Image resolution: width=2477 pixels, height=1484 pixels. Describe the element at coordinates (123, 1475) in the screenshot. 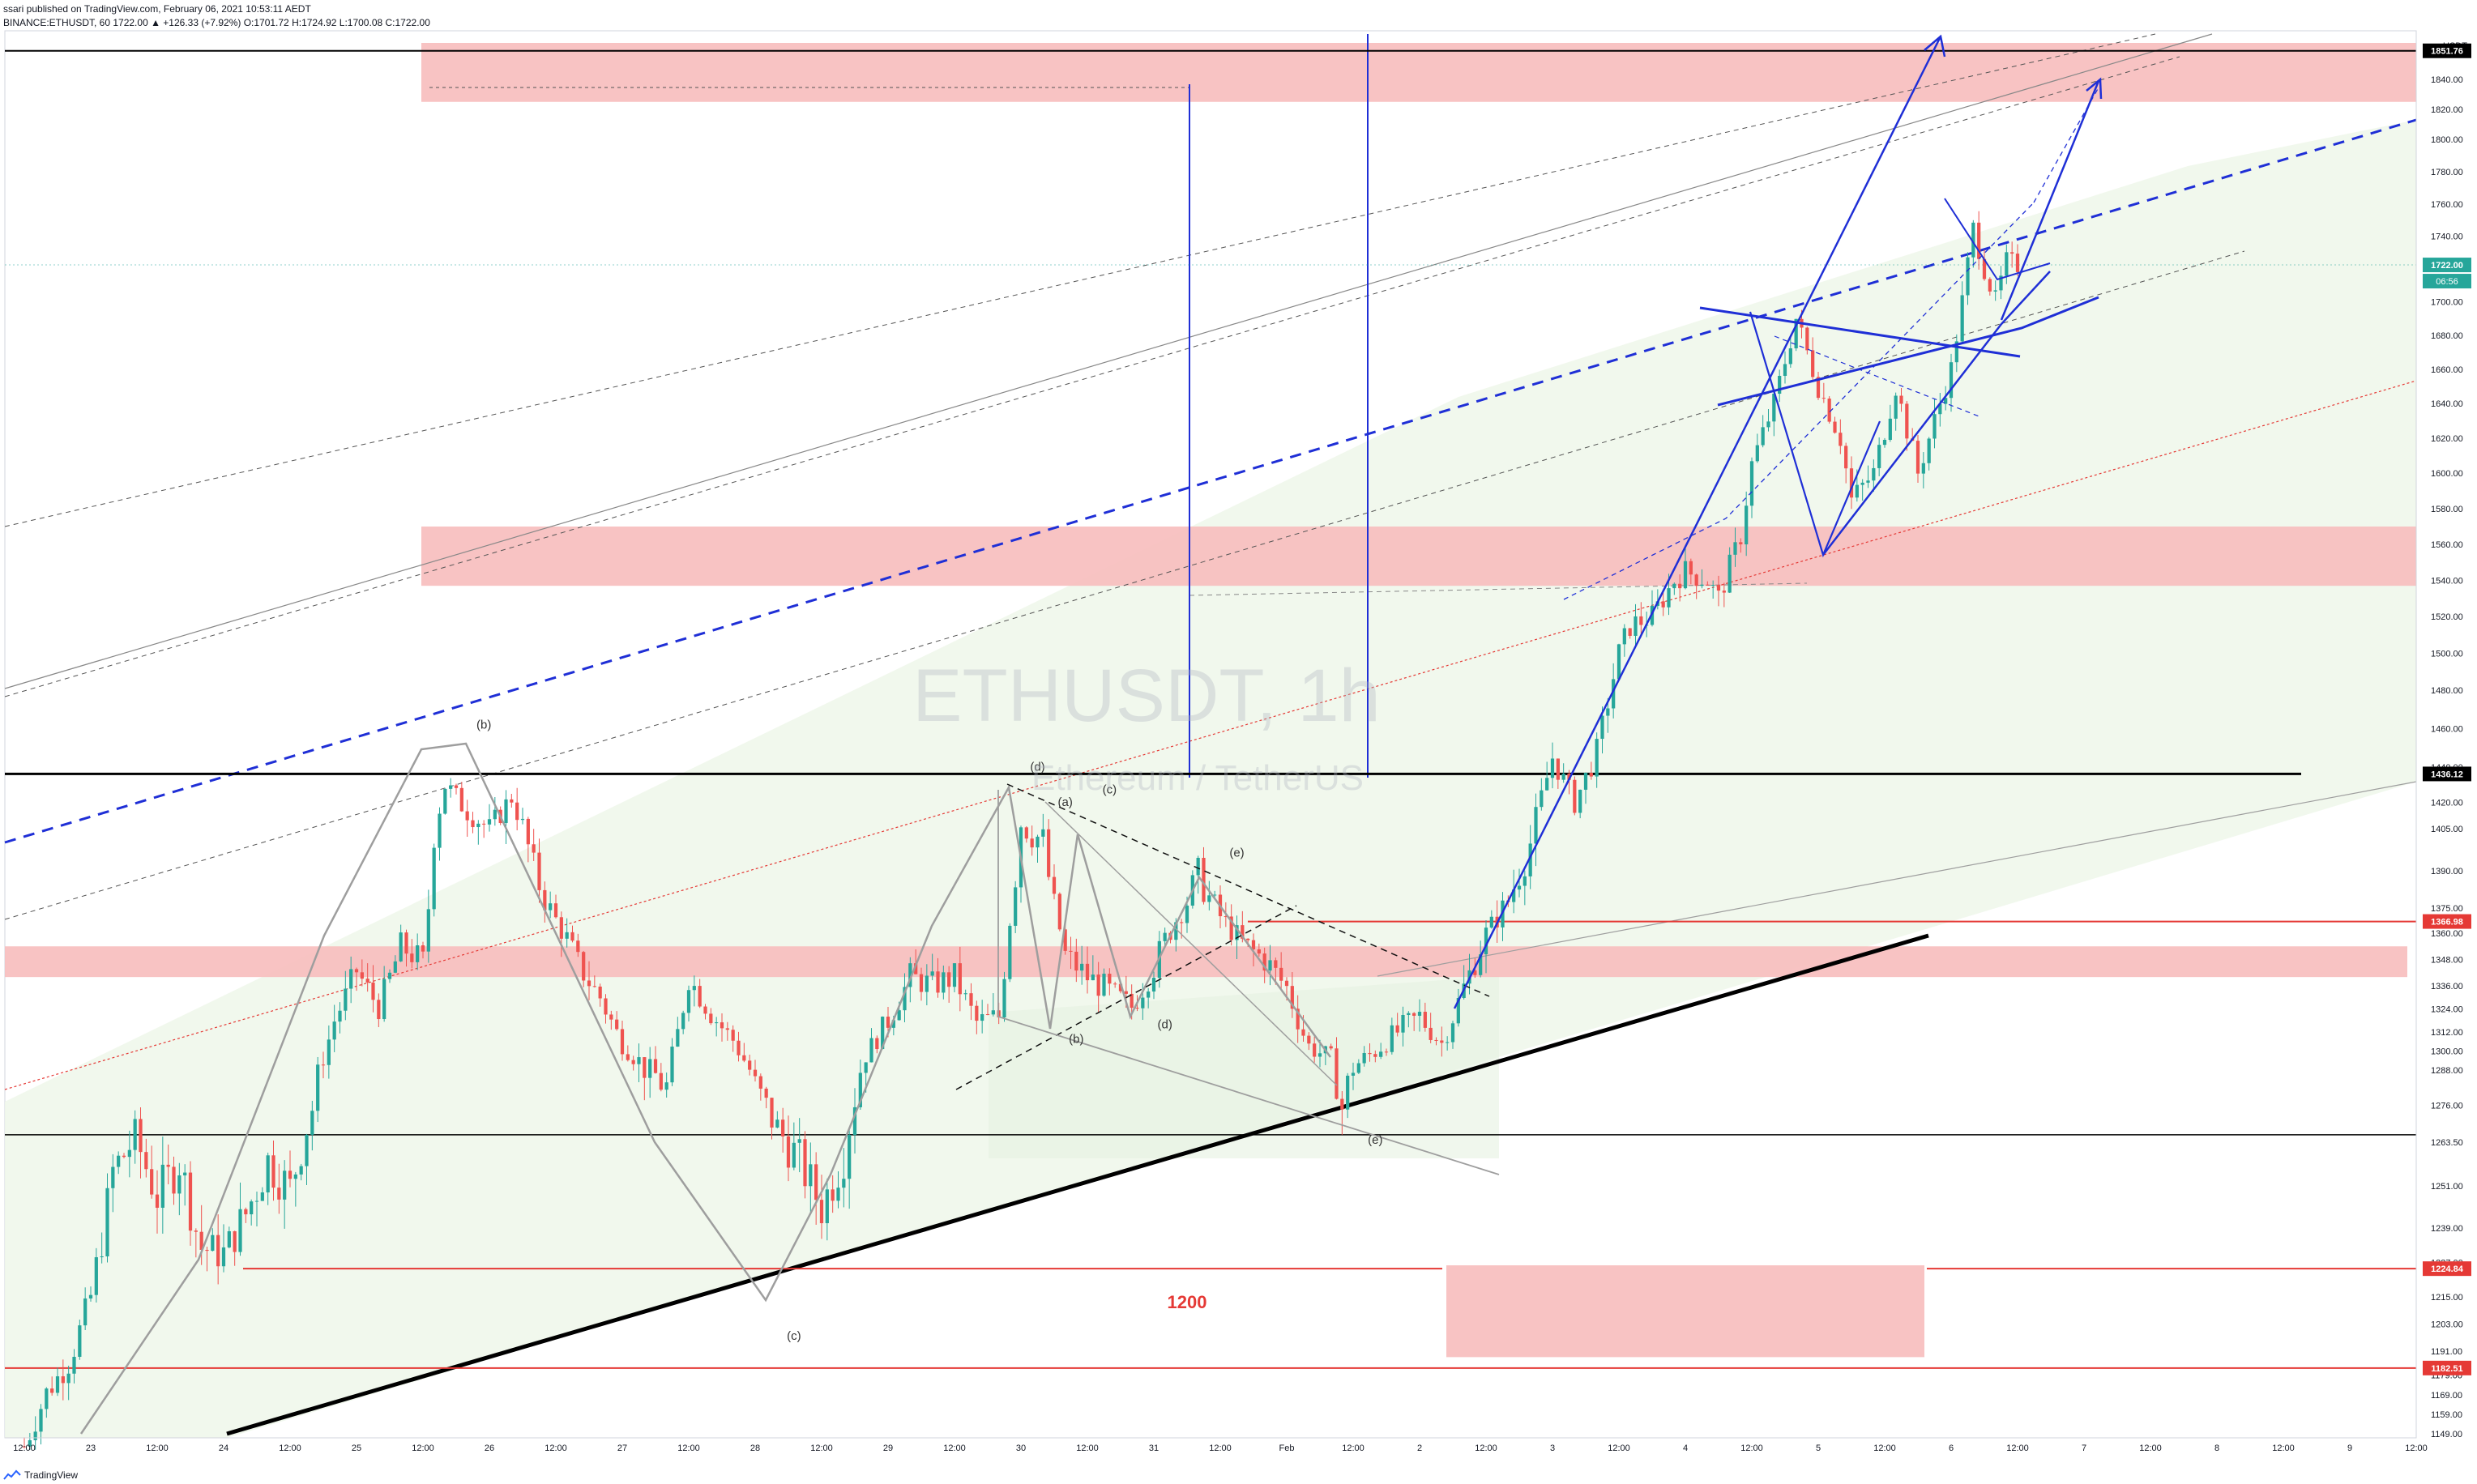

I see `footer: TradingView` at that location.